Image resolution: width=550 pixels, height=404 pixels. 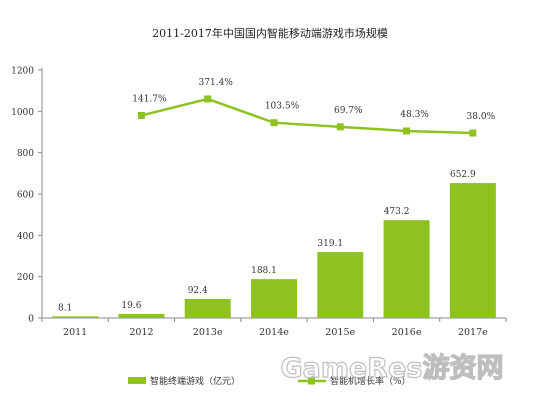 I want to click on legend-label-line: 智能机增长率（%）, so click(x=370, y=381).